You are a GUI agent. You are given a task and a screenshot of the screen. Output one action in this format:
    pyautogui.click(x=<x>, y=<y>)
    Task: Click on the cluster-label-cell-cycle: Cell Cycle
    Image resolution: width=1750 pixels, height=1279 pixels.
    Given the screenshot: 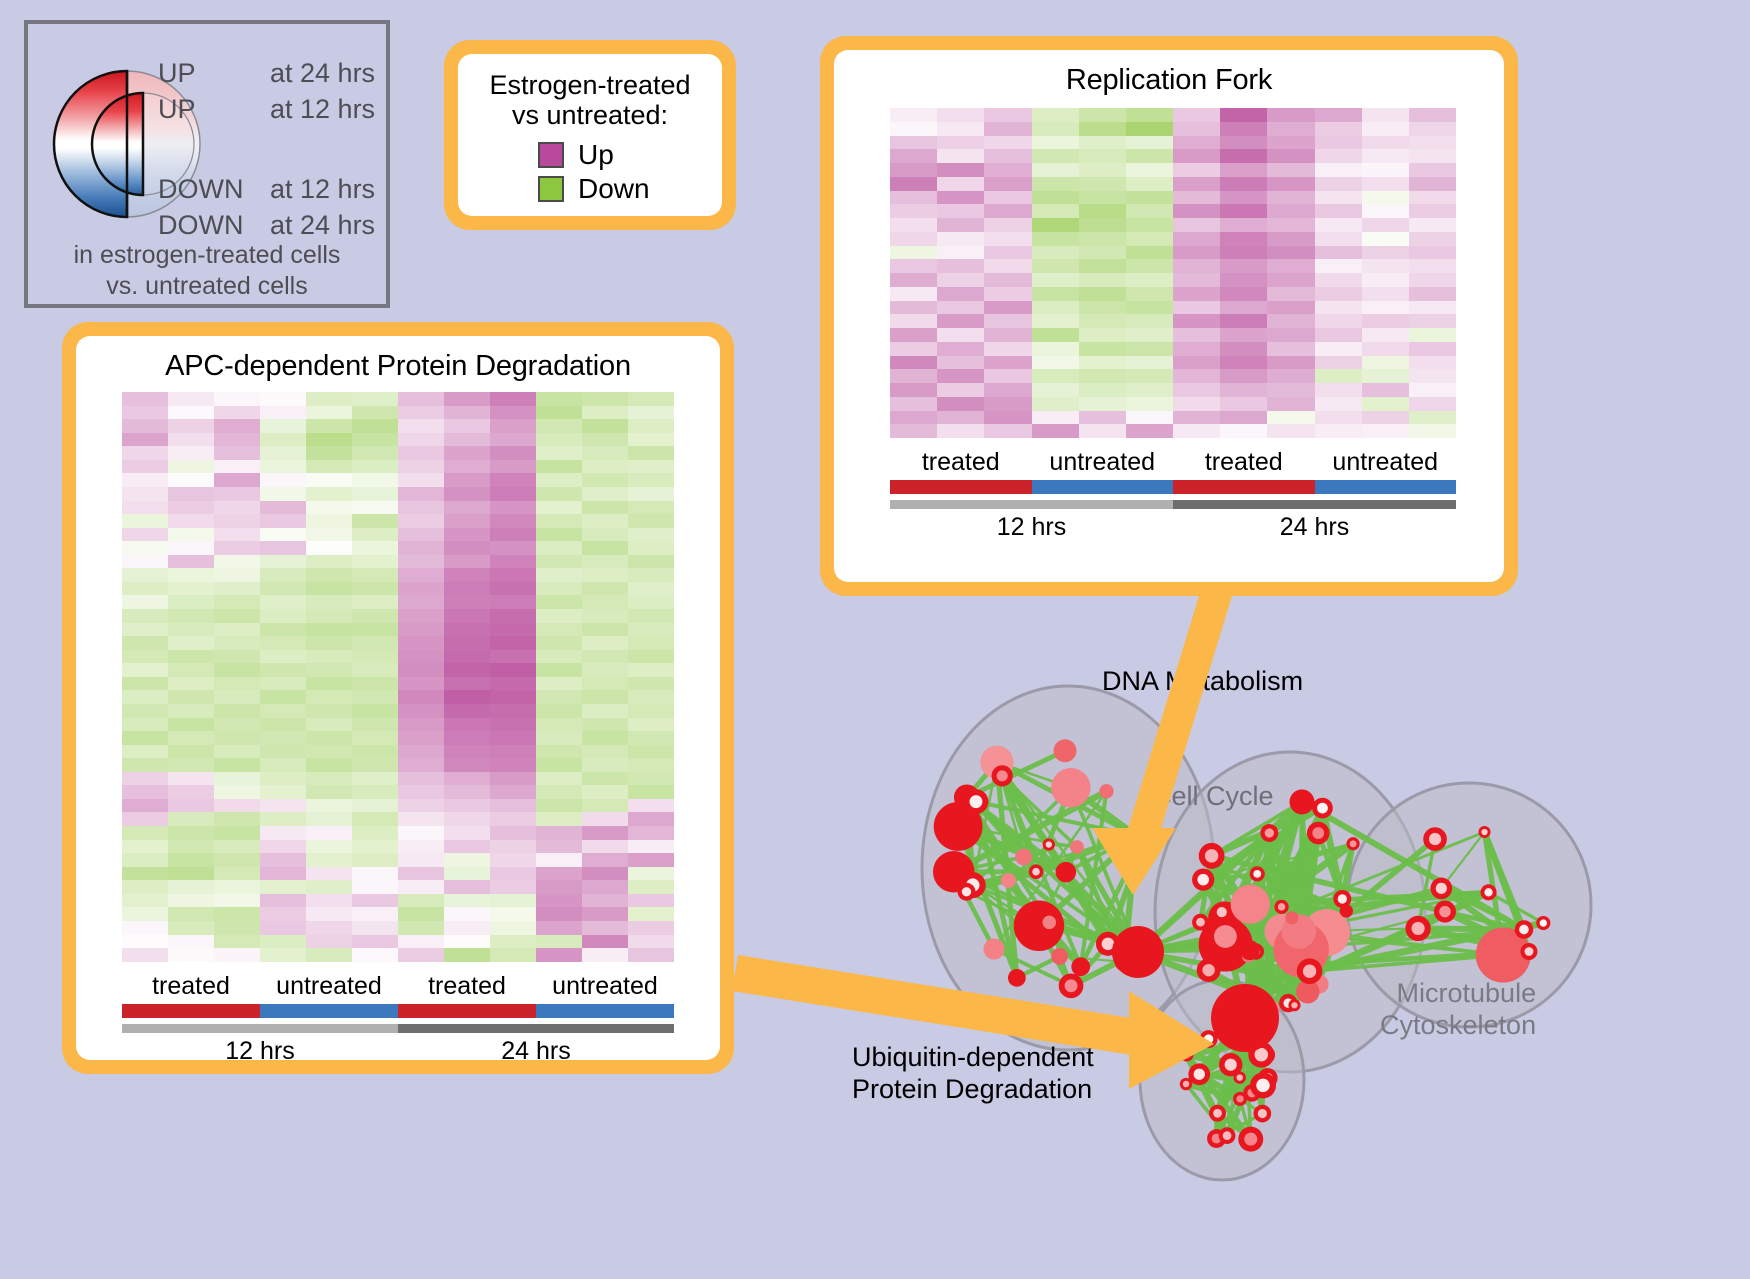 What is the action you would take?
    pyautogui.click(x=1213, y=796)
    